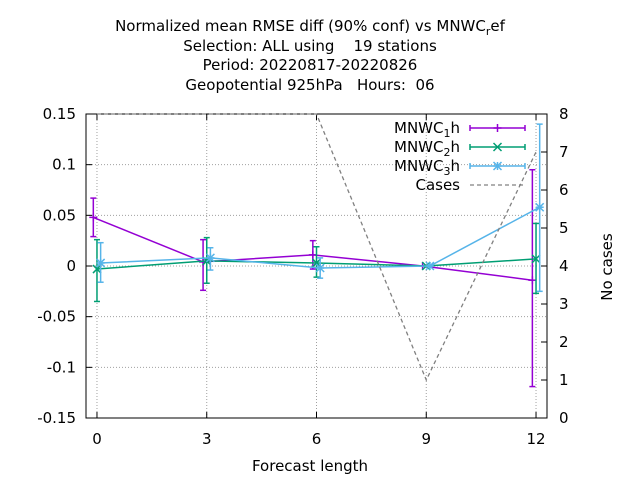 The height and width of the screenshot is (480, 640). Describe the element at coordinates (310, 65) in the screenshot. I see `title-line-3: Period: 20220817-20220826` at that location.